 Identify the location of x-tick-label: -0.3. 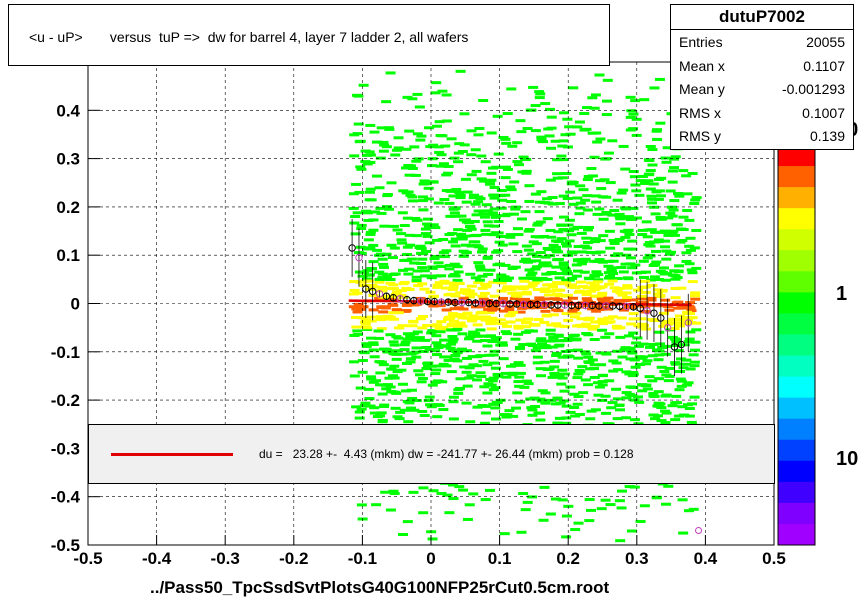
(225, 558).